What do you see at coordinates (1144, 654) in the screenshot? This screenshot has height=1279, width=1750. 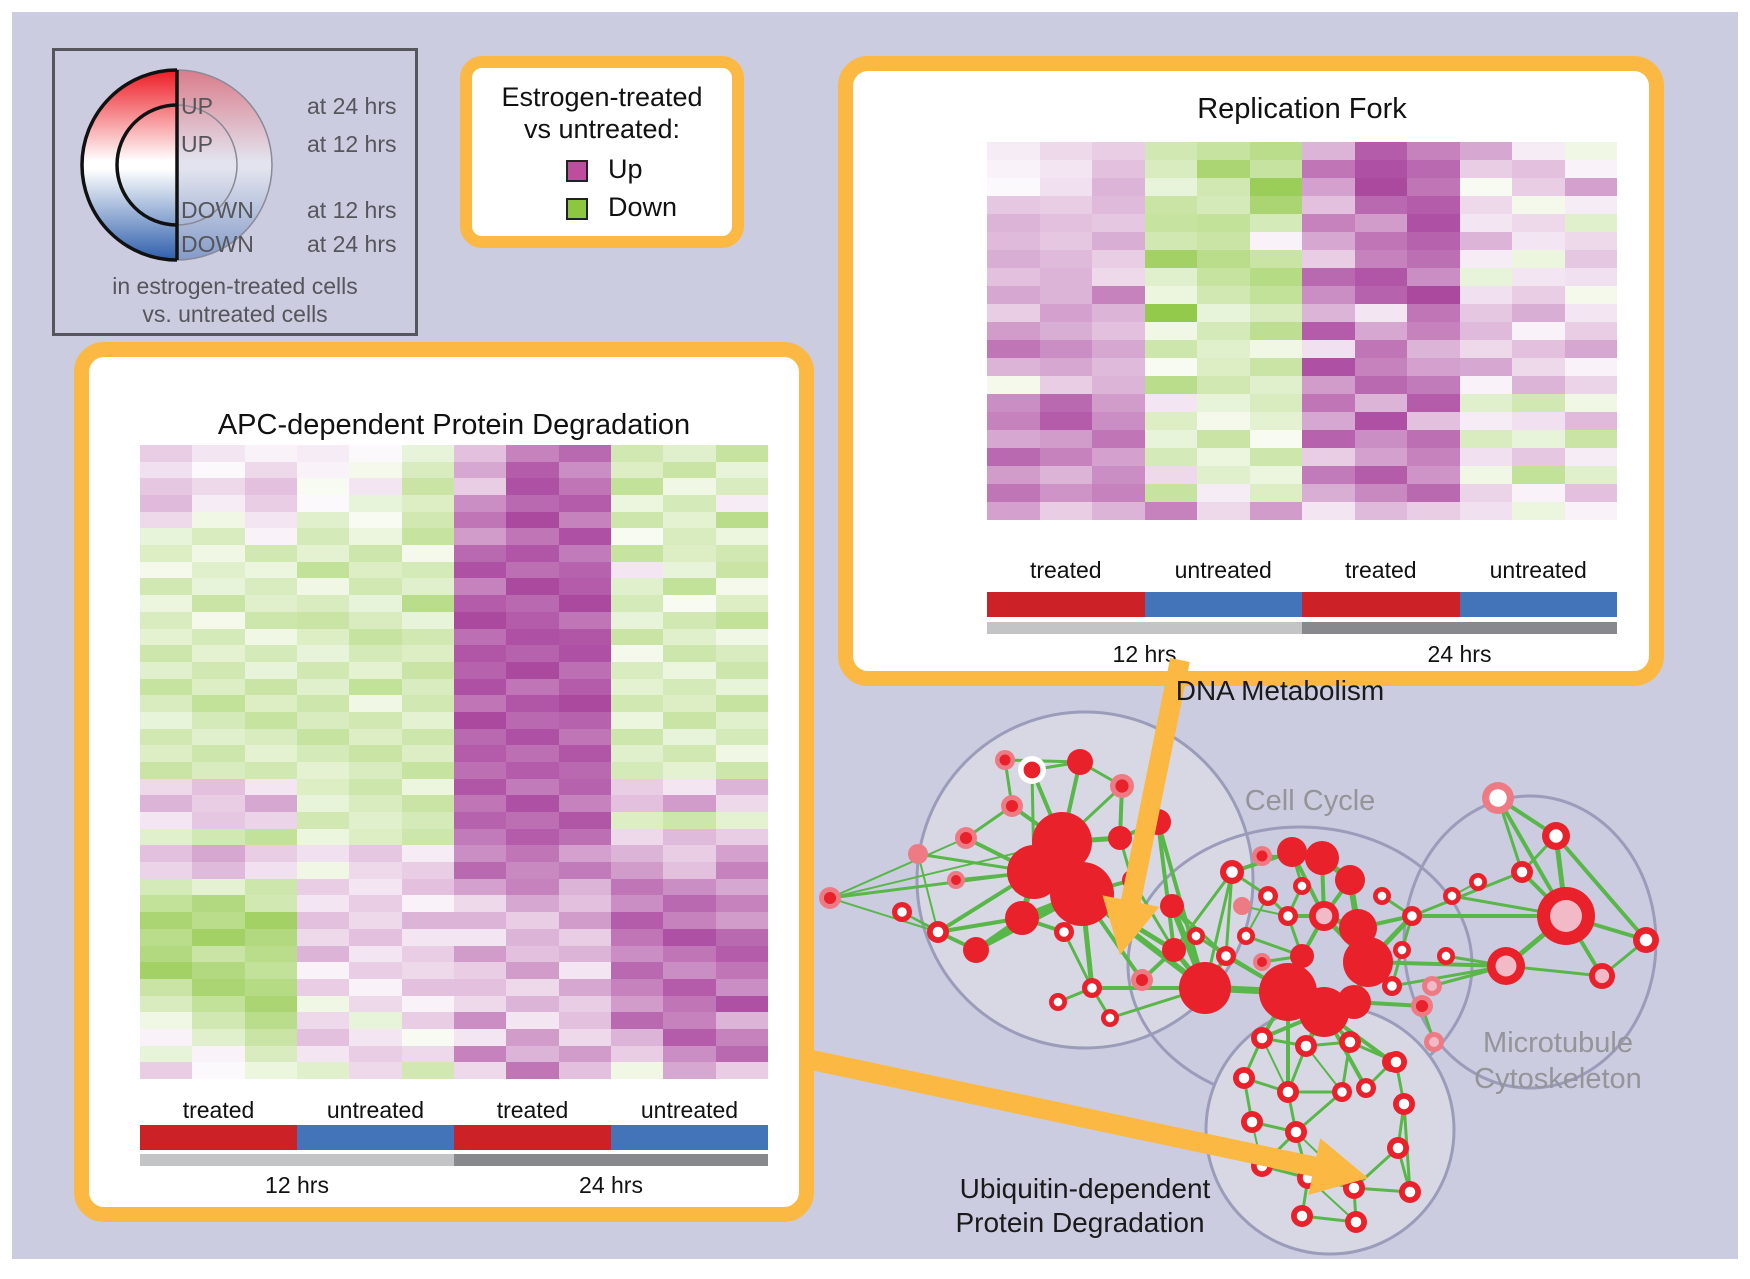 I see `time-label: 12 hrs` at bounding box center [1144, 654].